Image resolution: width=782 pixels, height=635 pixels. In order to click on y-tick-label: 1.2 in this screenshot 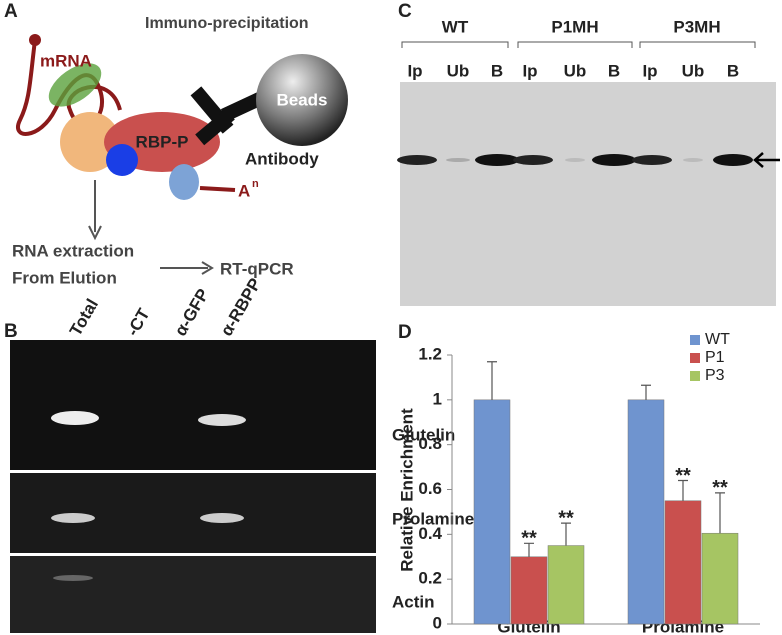, I will do `click(430, 353)`.